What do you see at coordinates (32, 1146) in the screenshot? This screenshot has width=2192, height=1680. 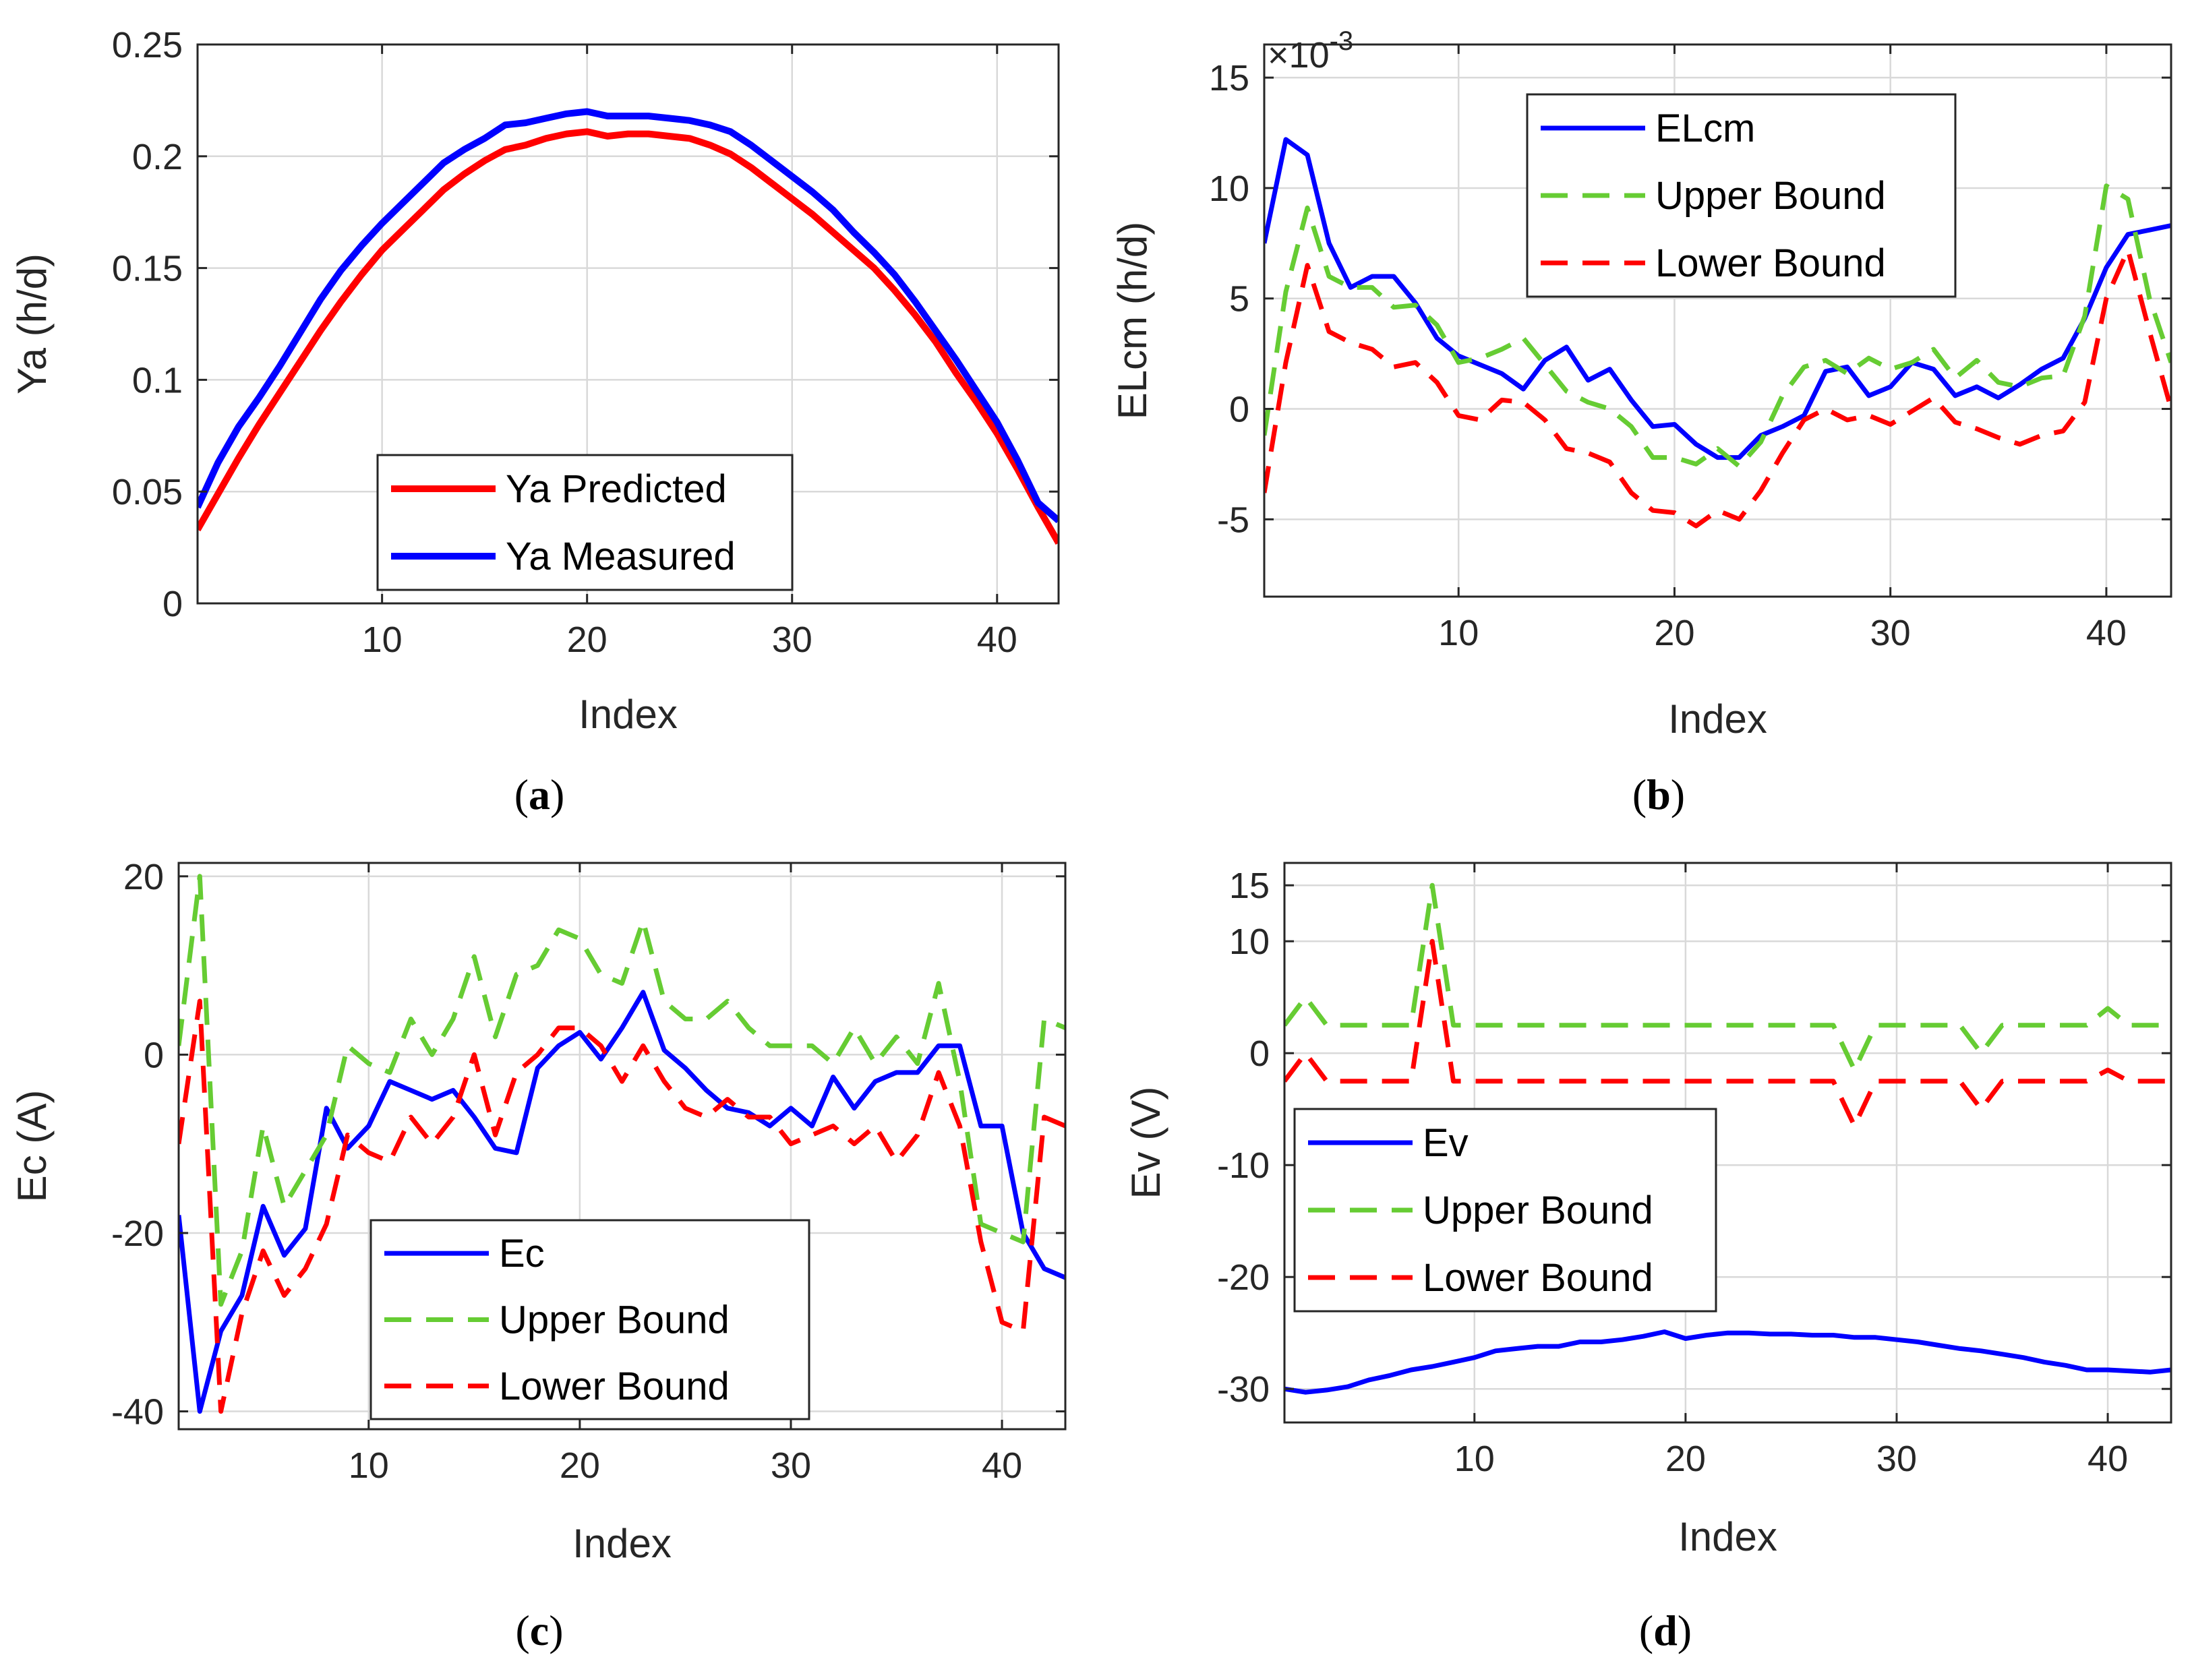 I see `y-axis-label: Ec (A)` at bounding box center [32, 1146].